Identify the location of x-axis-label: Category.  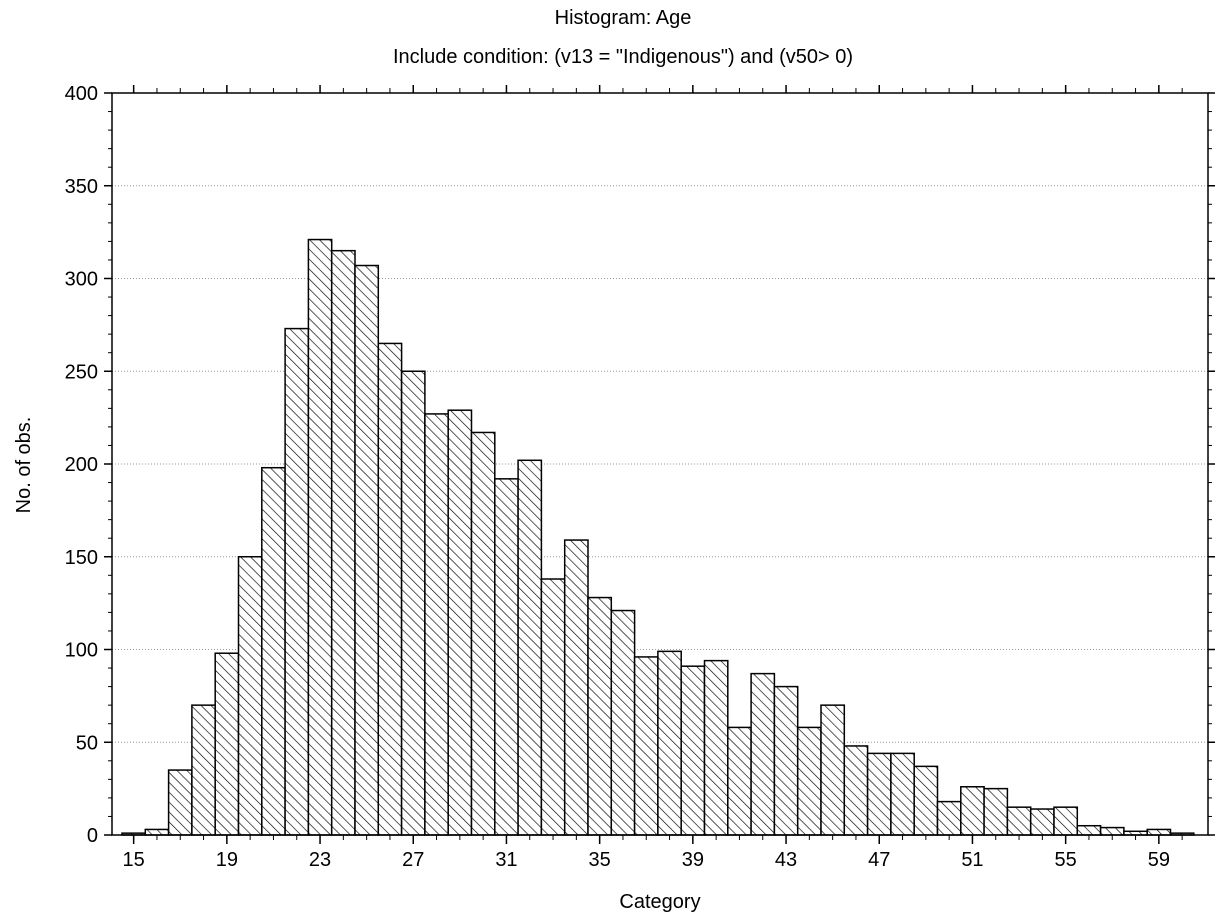
(659, 902).